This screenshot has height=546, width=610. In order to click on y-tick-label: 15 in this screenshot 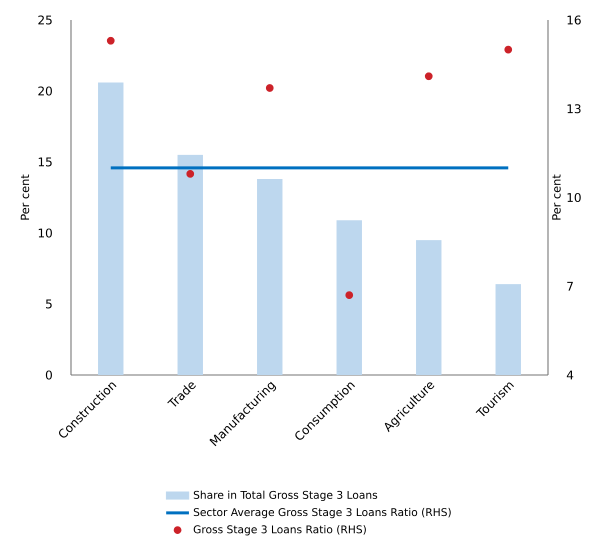, I will do `click(45, 162)`.